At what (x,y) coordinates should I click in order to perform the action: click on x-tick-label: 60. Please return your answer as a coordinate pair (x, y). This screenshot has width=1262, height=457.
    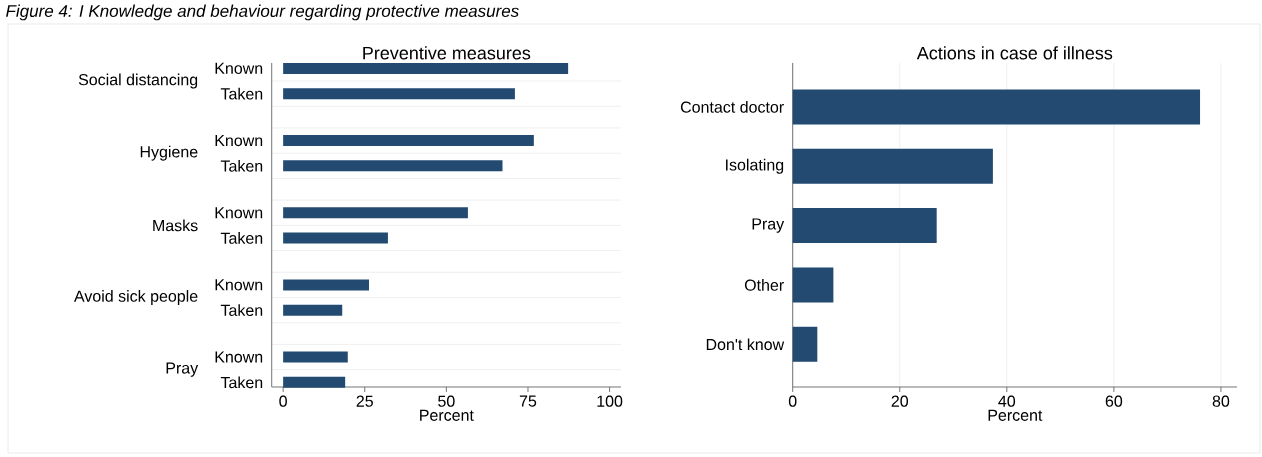
    Looking at the image, I should click on (1114, 401).